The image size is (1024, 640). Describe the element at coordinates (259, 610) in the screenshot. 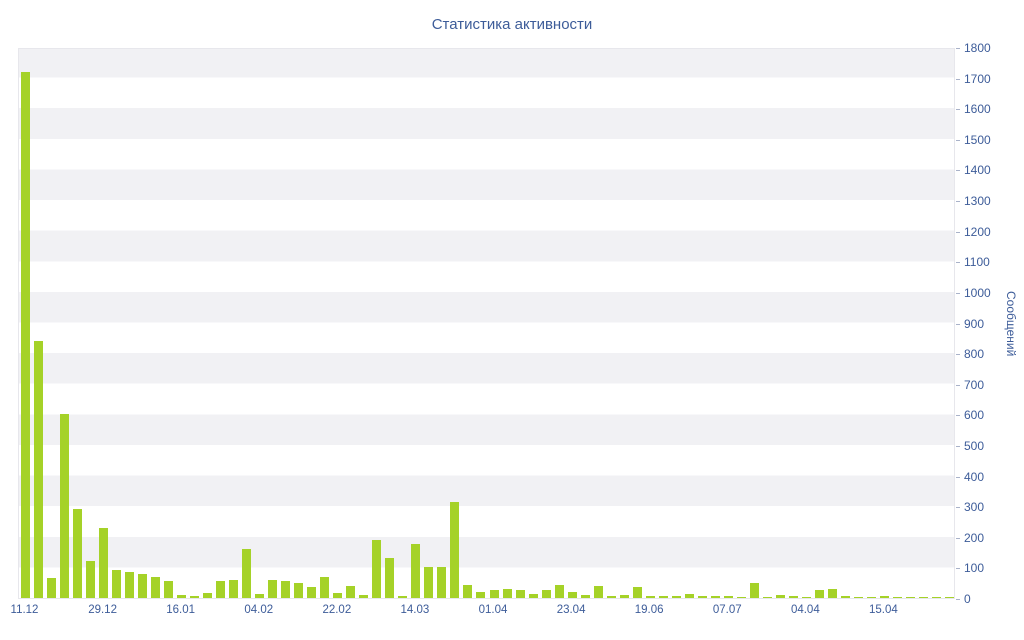

I see `x-tick-label: 04.02` at that location.